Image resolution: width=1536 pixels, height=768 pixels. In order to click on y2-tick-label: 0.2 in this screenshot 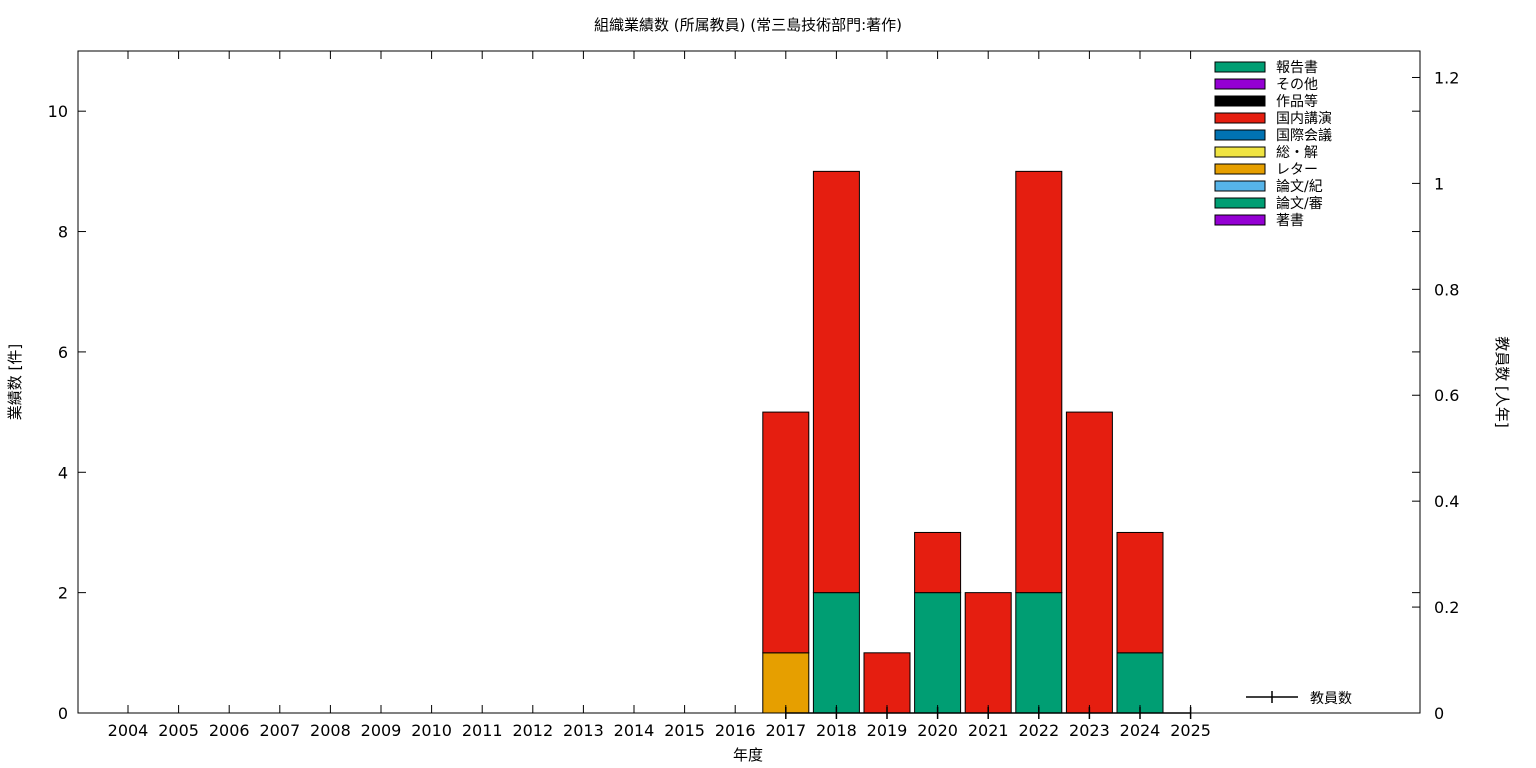, I will do `click(1446, 607)`.